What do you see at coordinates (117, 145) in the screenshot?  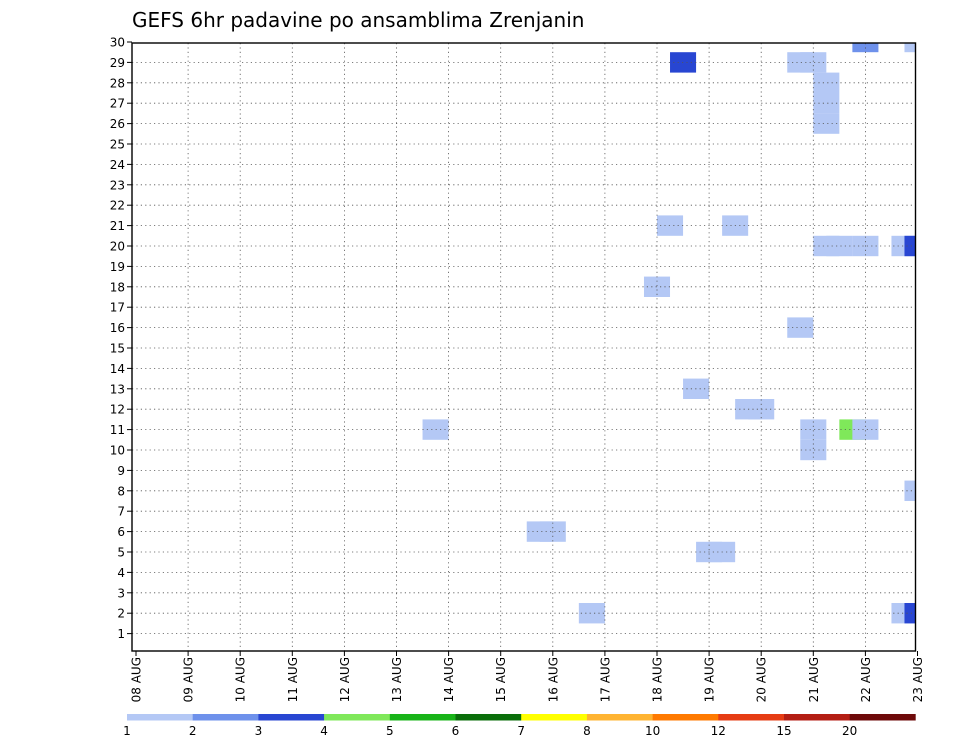 I see `y-tick-label: 25` at bounding box center [117, 145].